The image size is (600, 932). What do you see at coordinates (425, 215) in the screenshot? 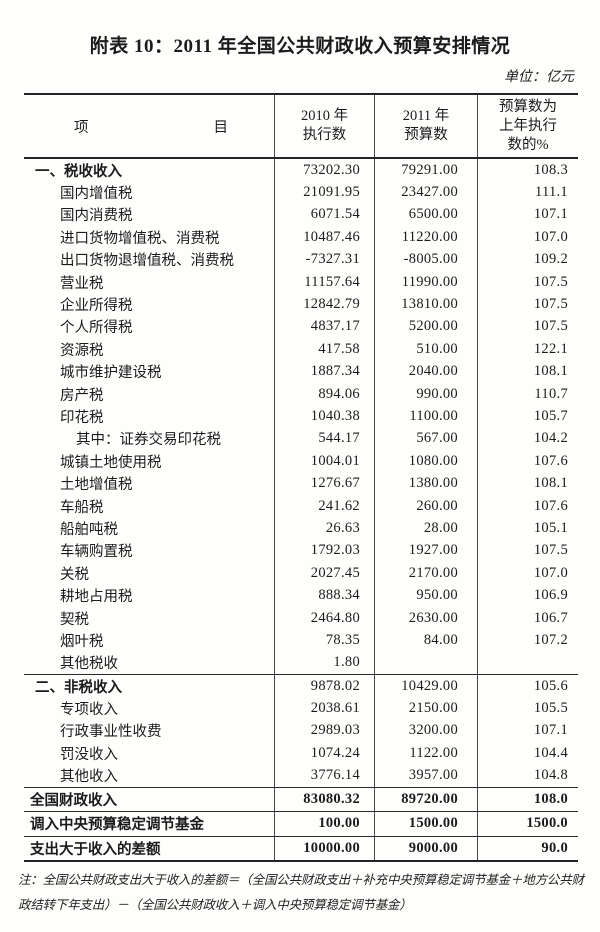
I see `value-2011: 6500.00` at bounding box center [425, 215].